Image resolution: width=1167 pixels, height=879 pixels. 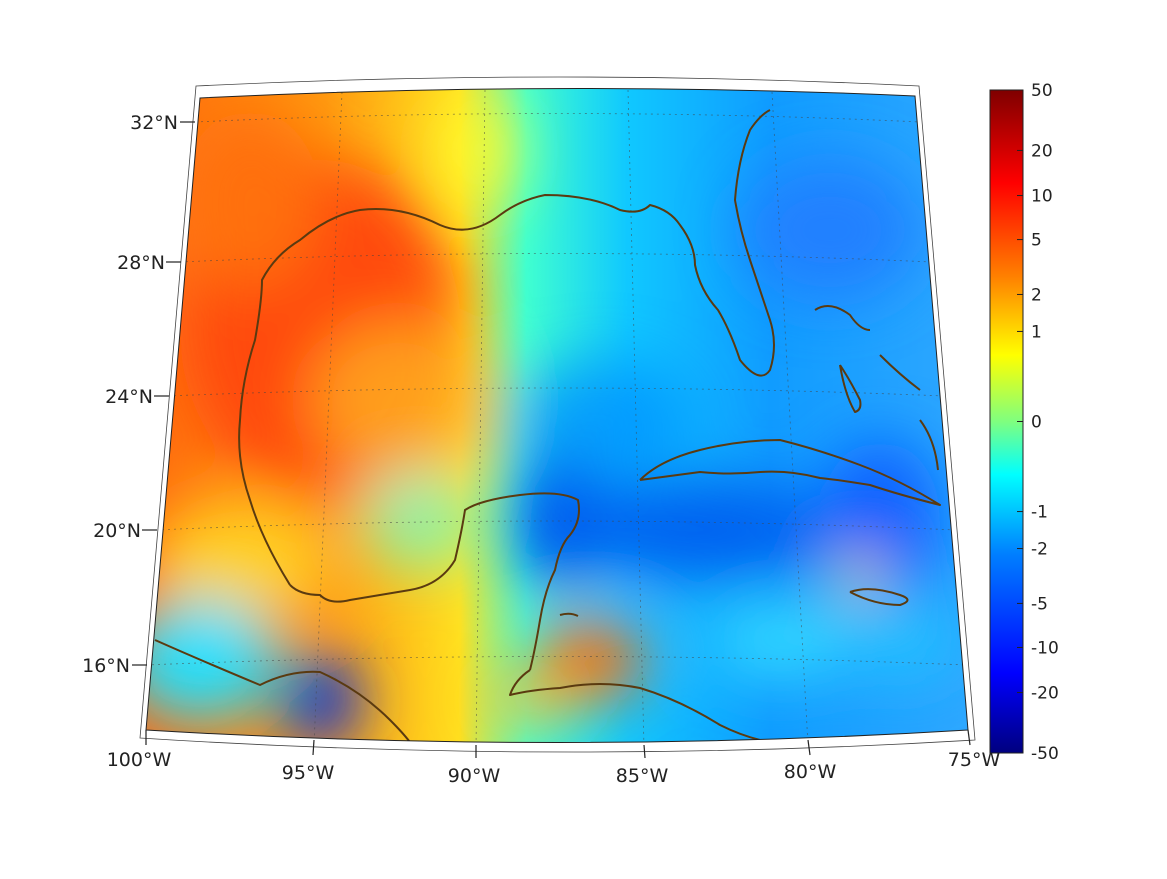 What do you see at coordinates (810, 772) in the screenshot?
I see `lon-tick-label: 80°W` at bounding box center [810, 772].